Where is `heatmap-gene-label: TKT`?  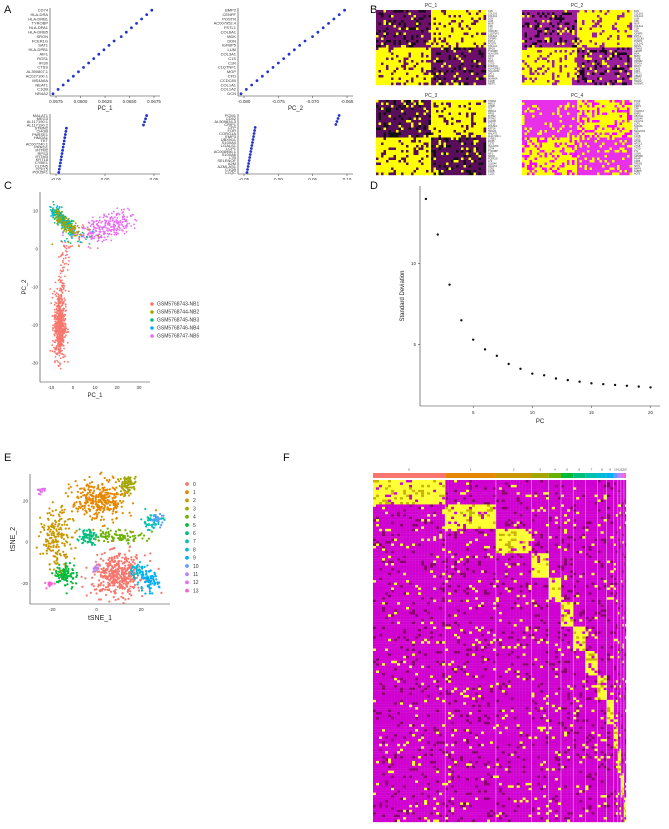
heatmap-gene-label: TKT is located at coordinates (490, 109).